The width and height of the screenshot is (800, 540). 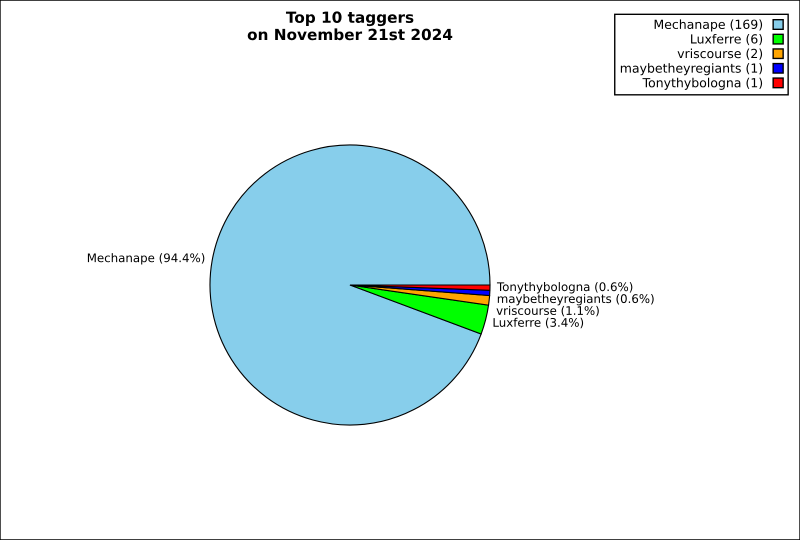 What do you see at coordinates (708, 25) in the screenshot?
I see `legend-label: Mechanape (169)` at bounding box center [708, 25].